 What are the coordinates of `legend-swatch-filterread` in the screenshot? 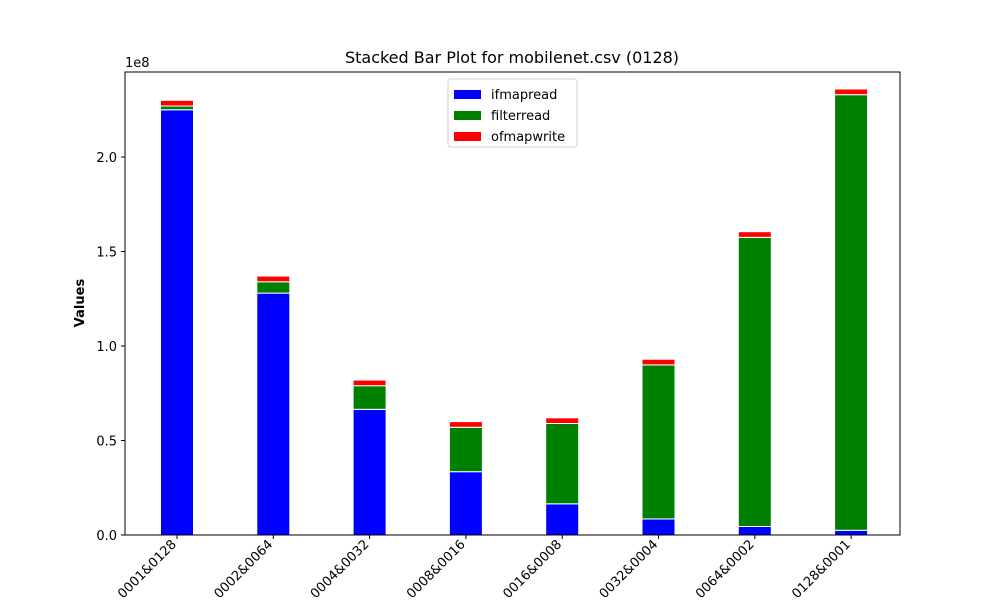 It's located at (467, 115).